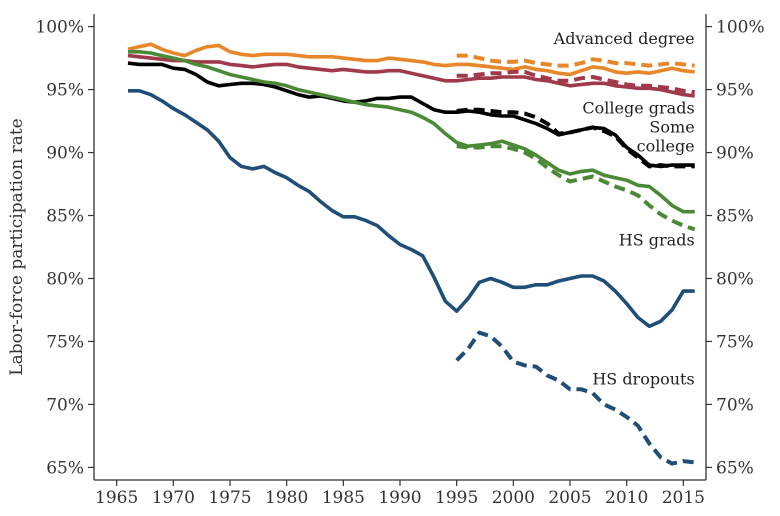  Describe the element at coordinates (65, 405) in the screenshot. I see `y-tick-label-left: 70%` at that location.